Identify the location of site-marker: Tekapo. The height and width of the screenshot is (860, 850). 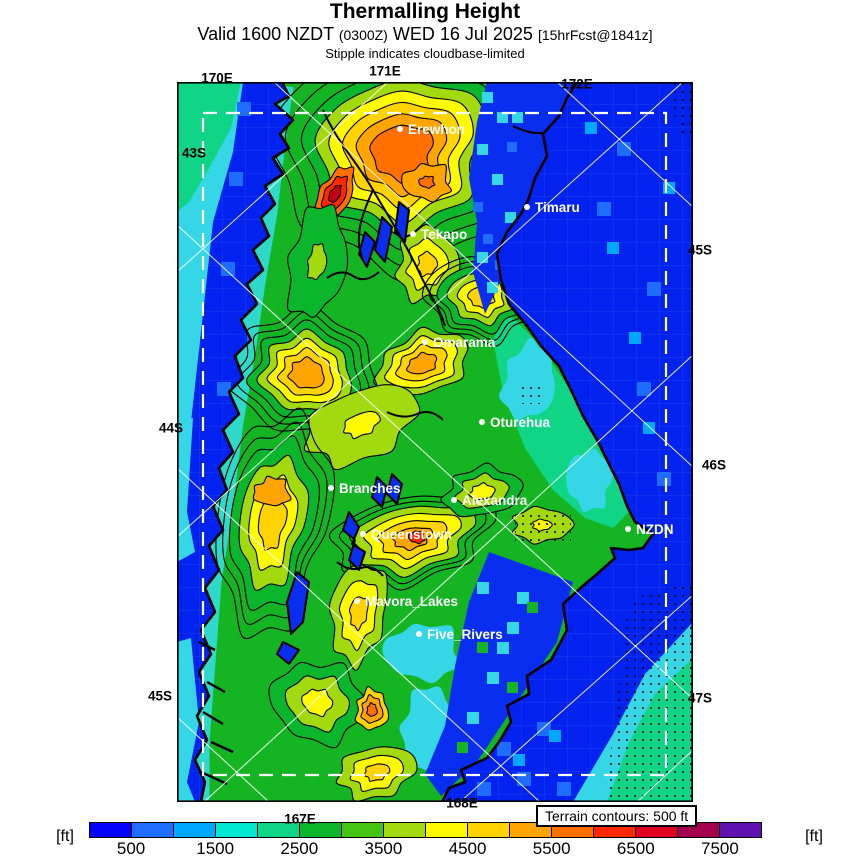
(438, 234).